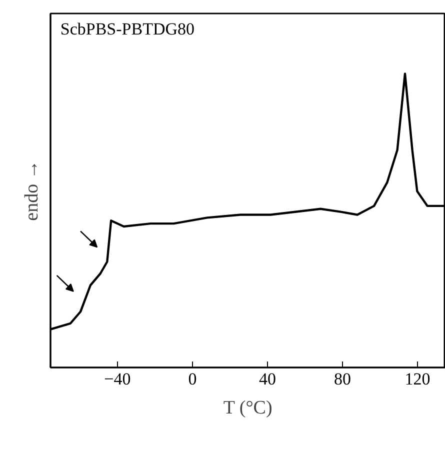 This screenshot has height=454, width=445. What do you see at coordinates (127, 28) in the screenshot?
I see `chart-title: ScbPBS-PBTDG80` at bounding box center [127, 28].